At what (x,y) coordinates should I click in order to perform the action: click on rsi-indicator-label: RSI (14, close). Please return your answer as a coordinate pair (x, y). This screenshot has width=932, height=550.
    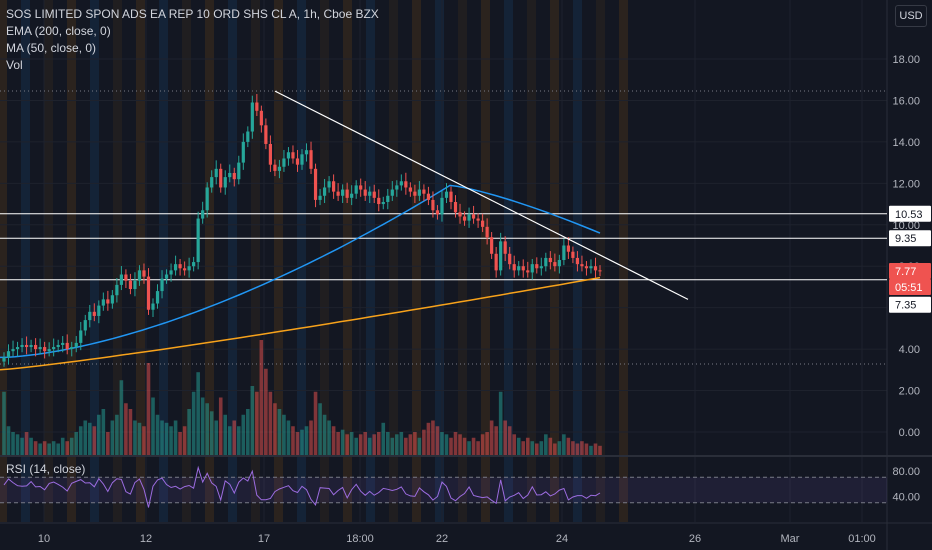
    Looking at the image, I should click on (46, 469).